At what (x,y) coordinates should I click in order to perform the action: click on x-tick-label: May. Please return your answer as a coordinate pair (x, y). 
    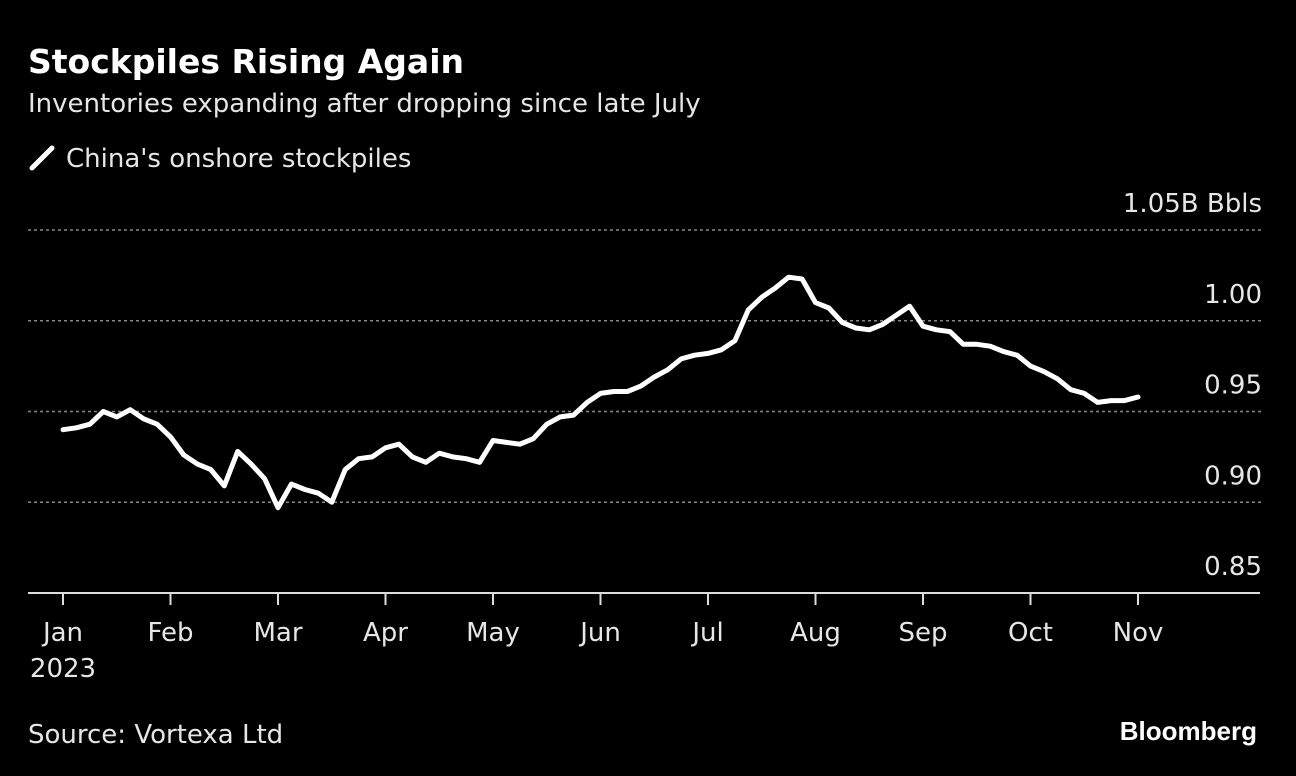
    Looking at the image, I should click on (493, 633).